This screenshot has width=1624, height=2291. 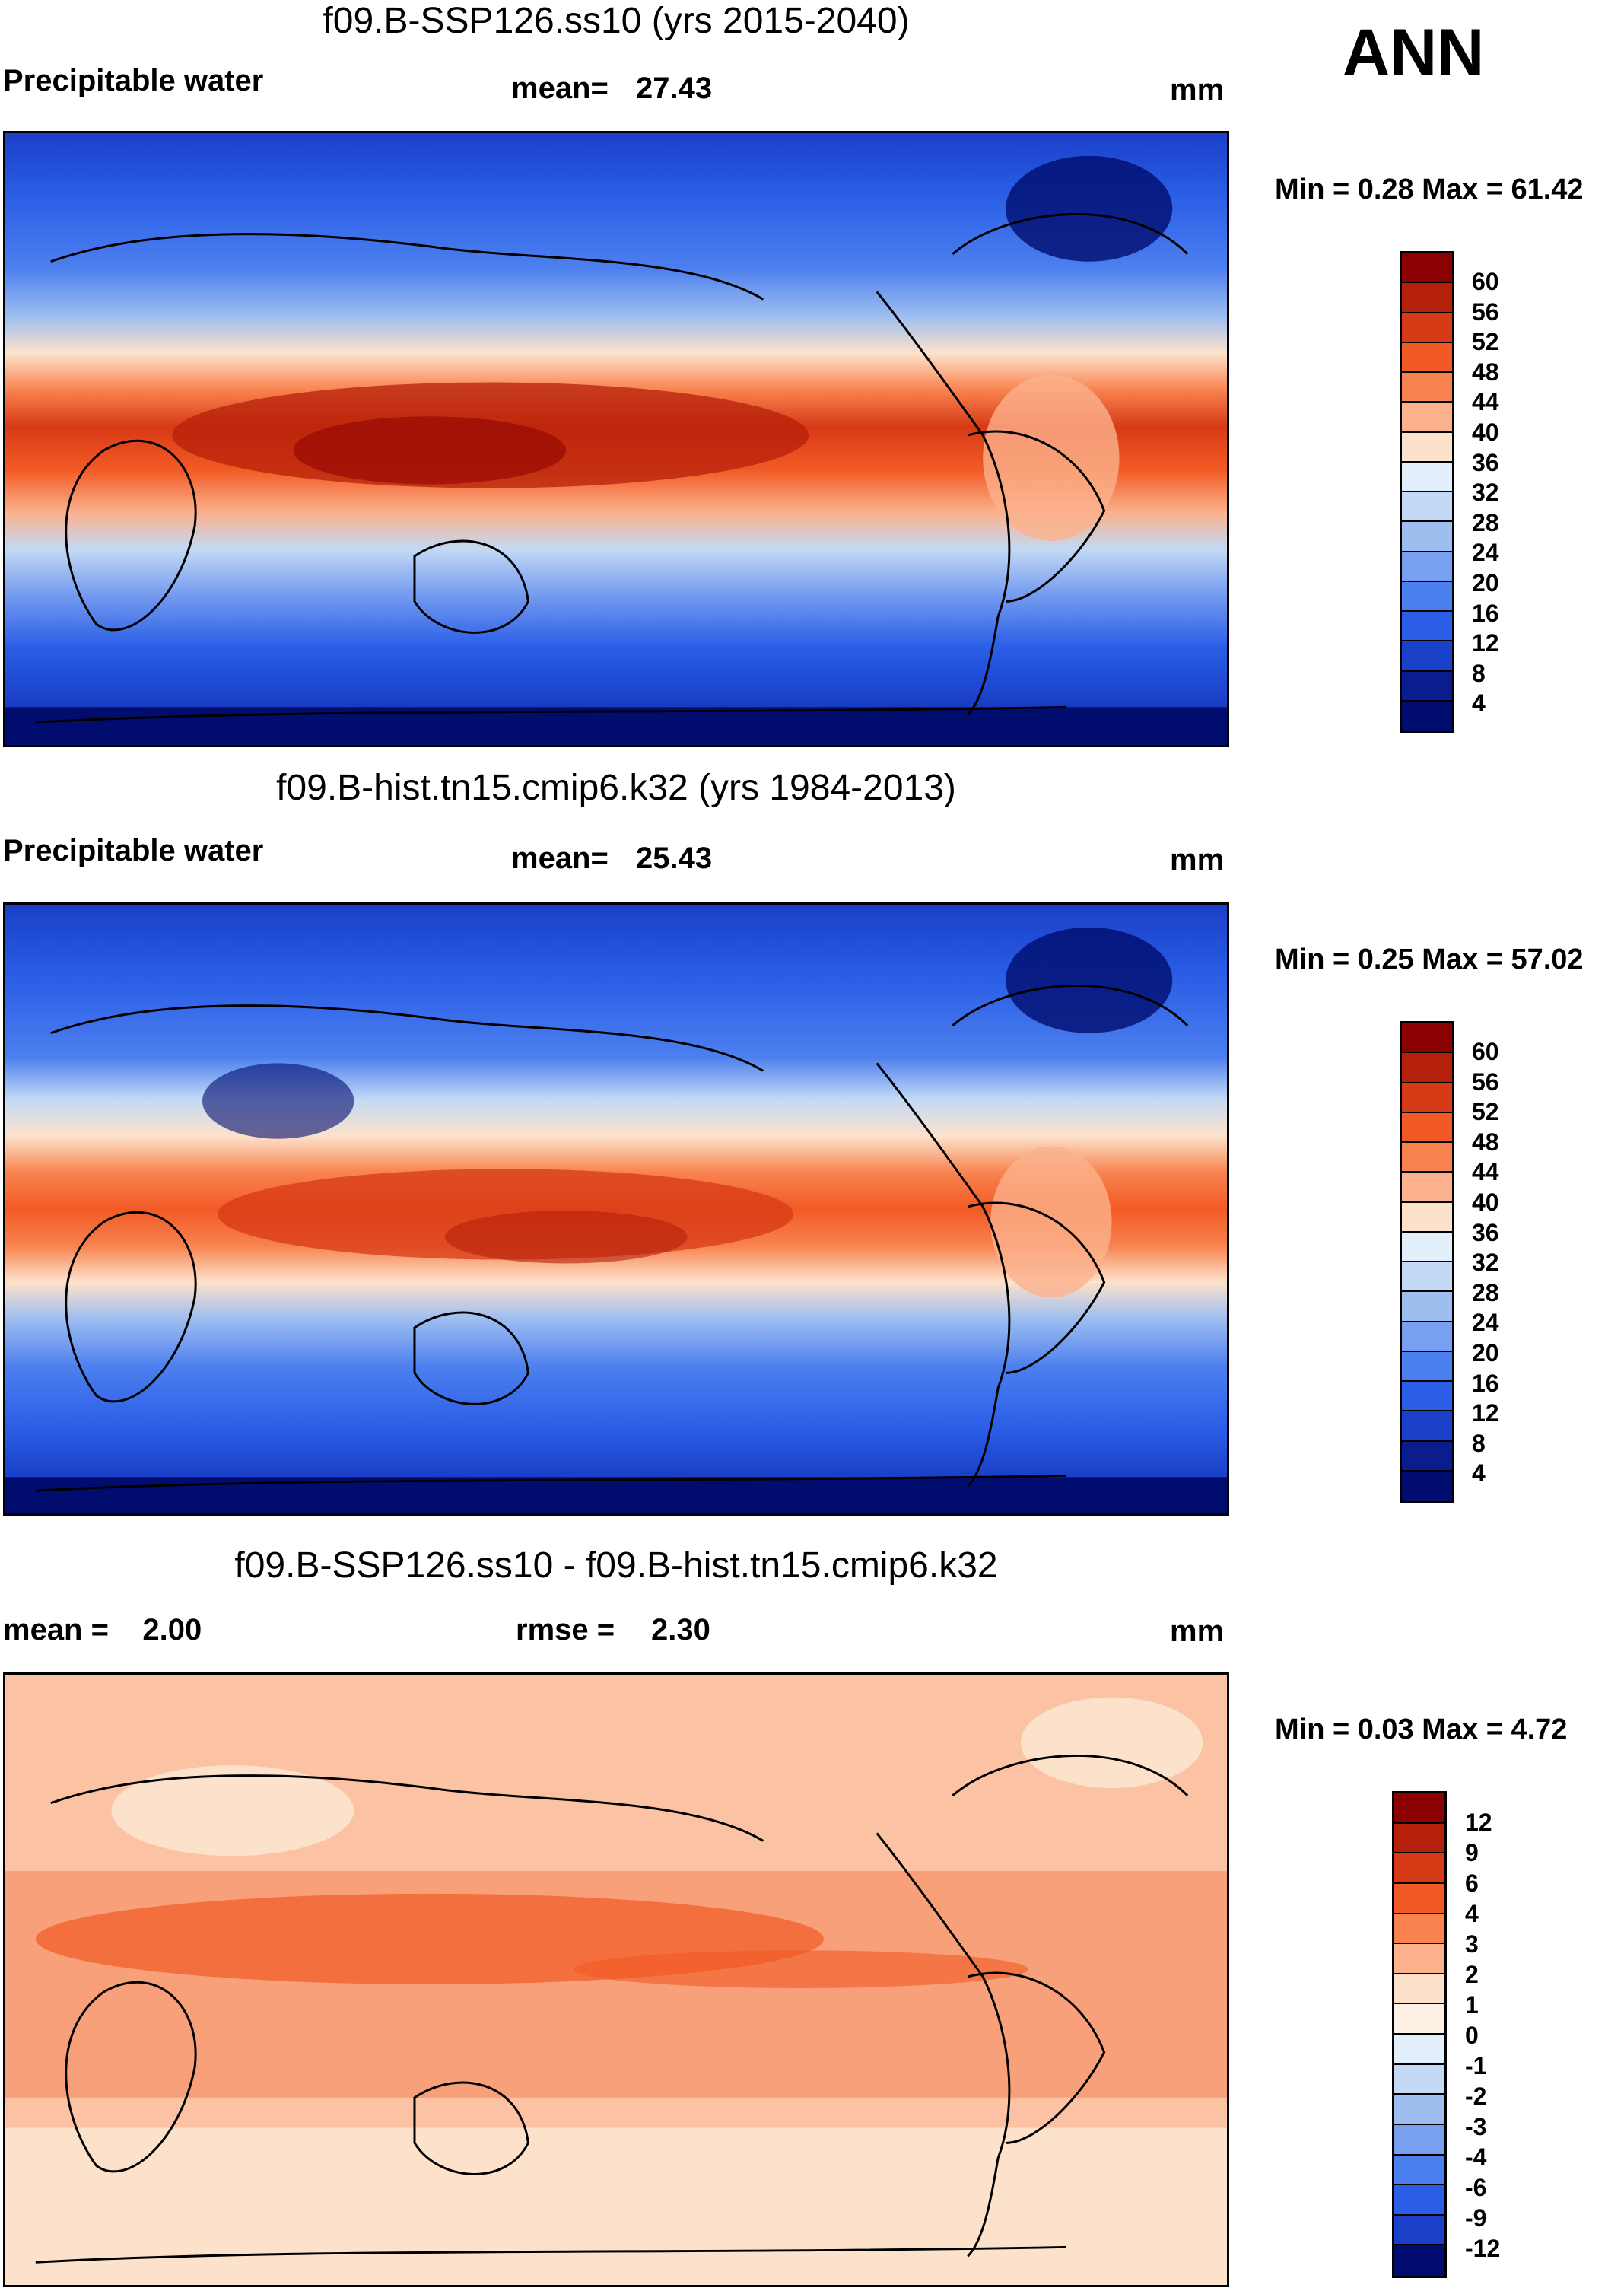 I want to click on panel-2-colorbar-tick: 28, so click(x=1485, y=1292).